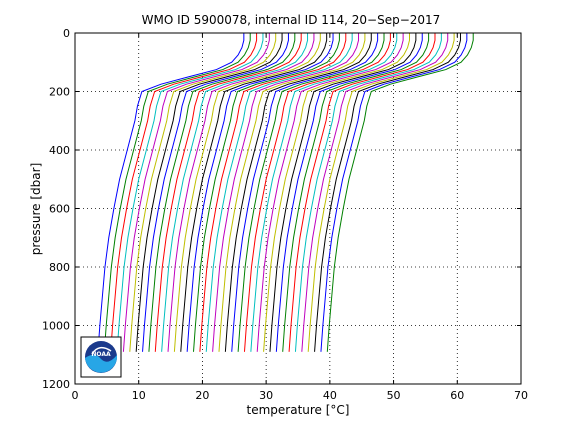 The image size is (576, 432). Describe the element at coordinates (101, 350) in the screenshot. I see `logo-bird` at that location.